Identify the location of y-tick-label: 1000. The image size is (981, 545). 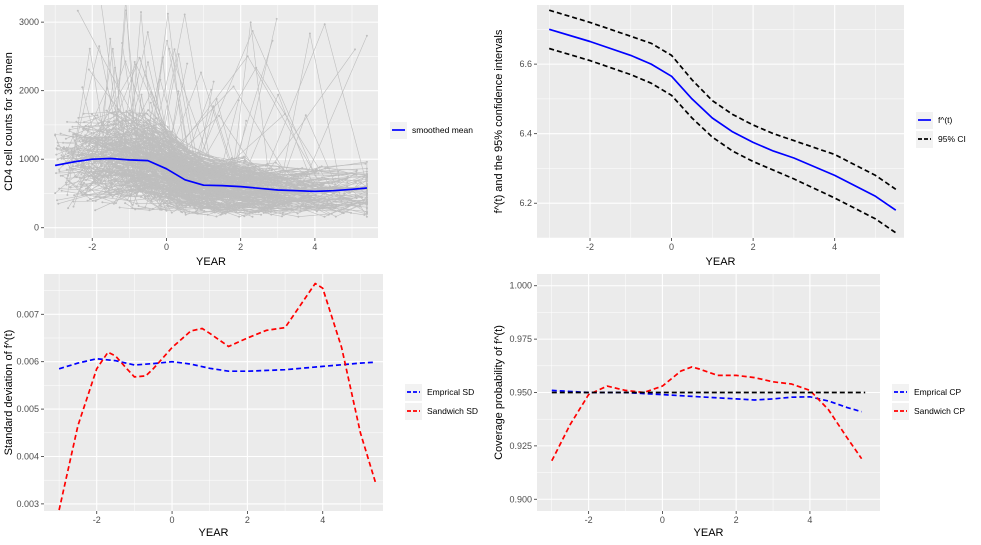
(29, 159).